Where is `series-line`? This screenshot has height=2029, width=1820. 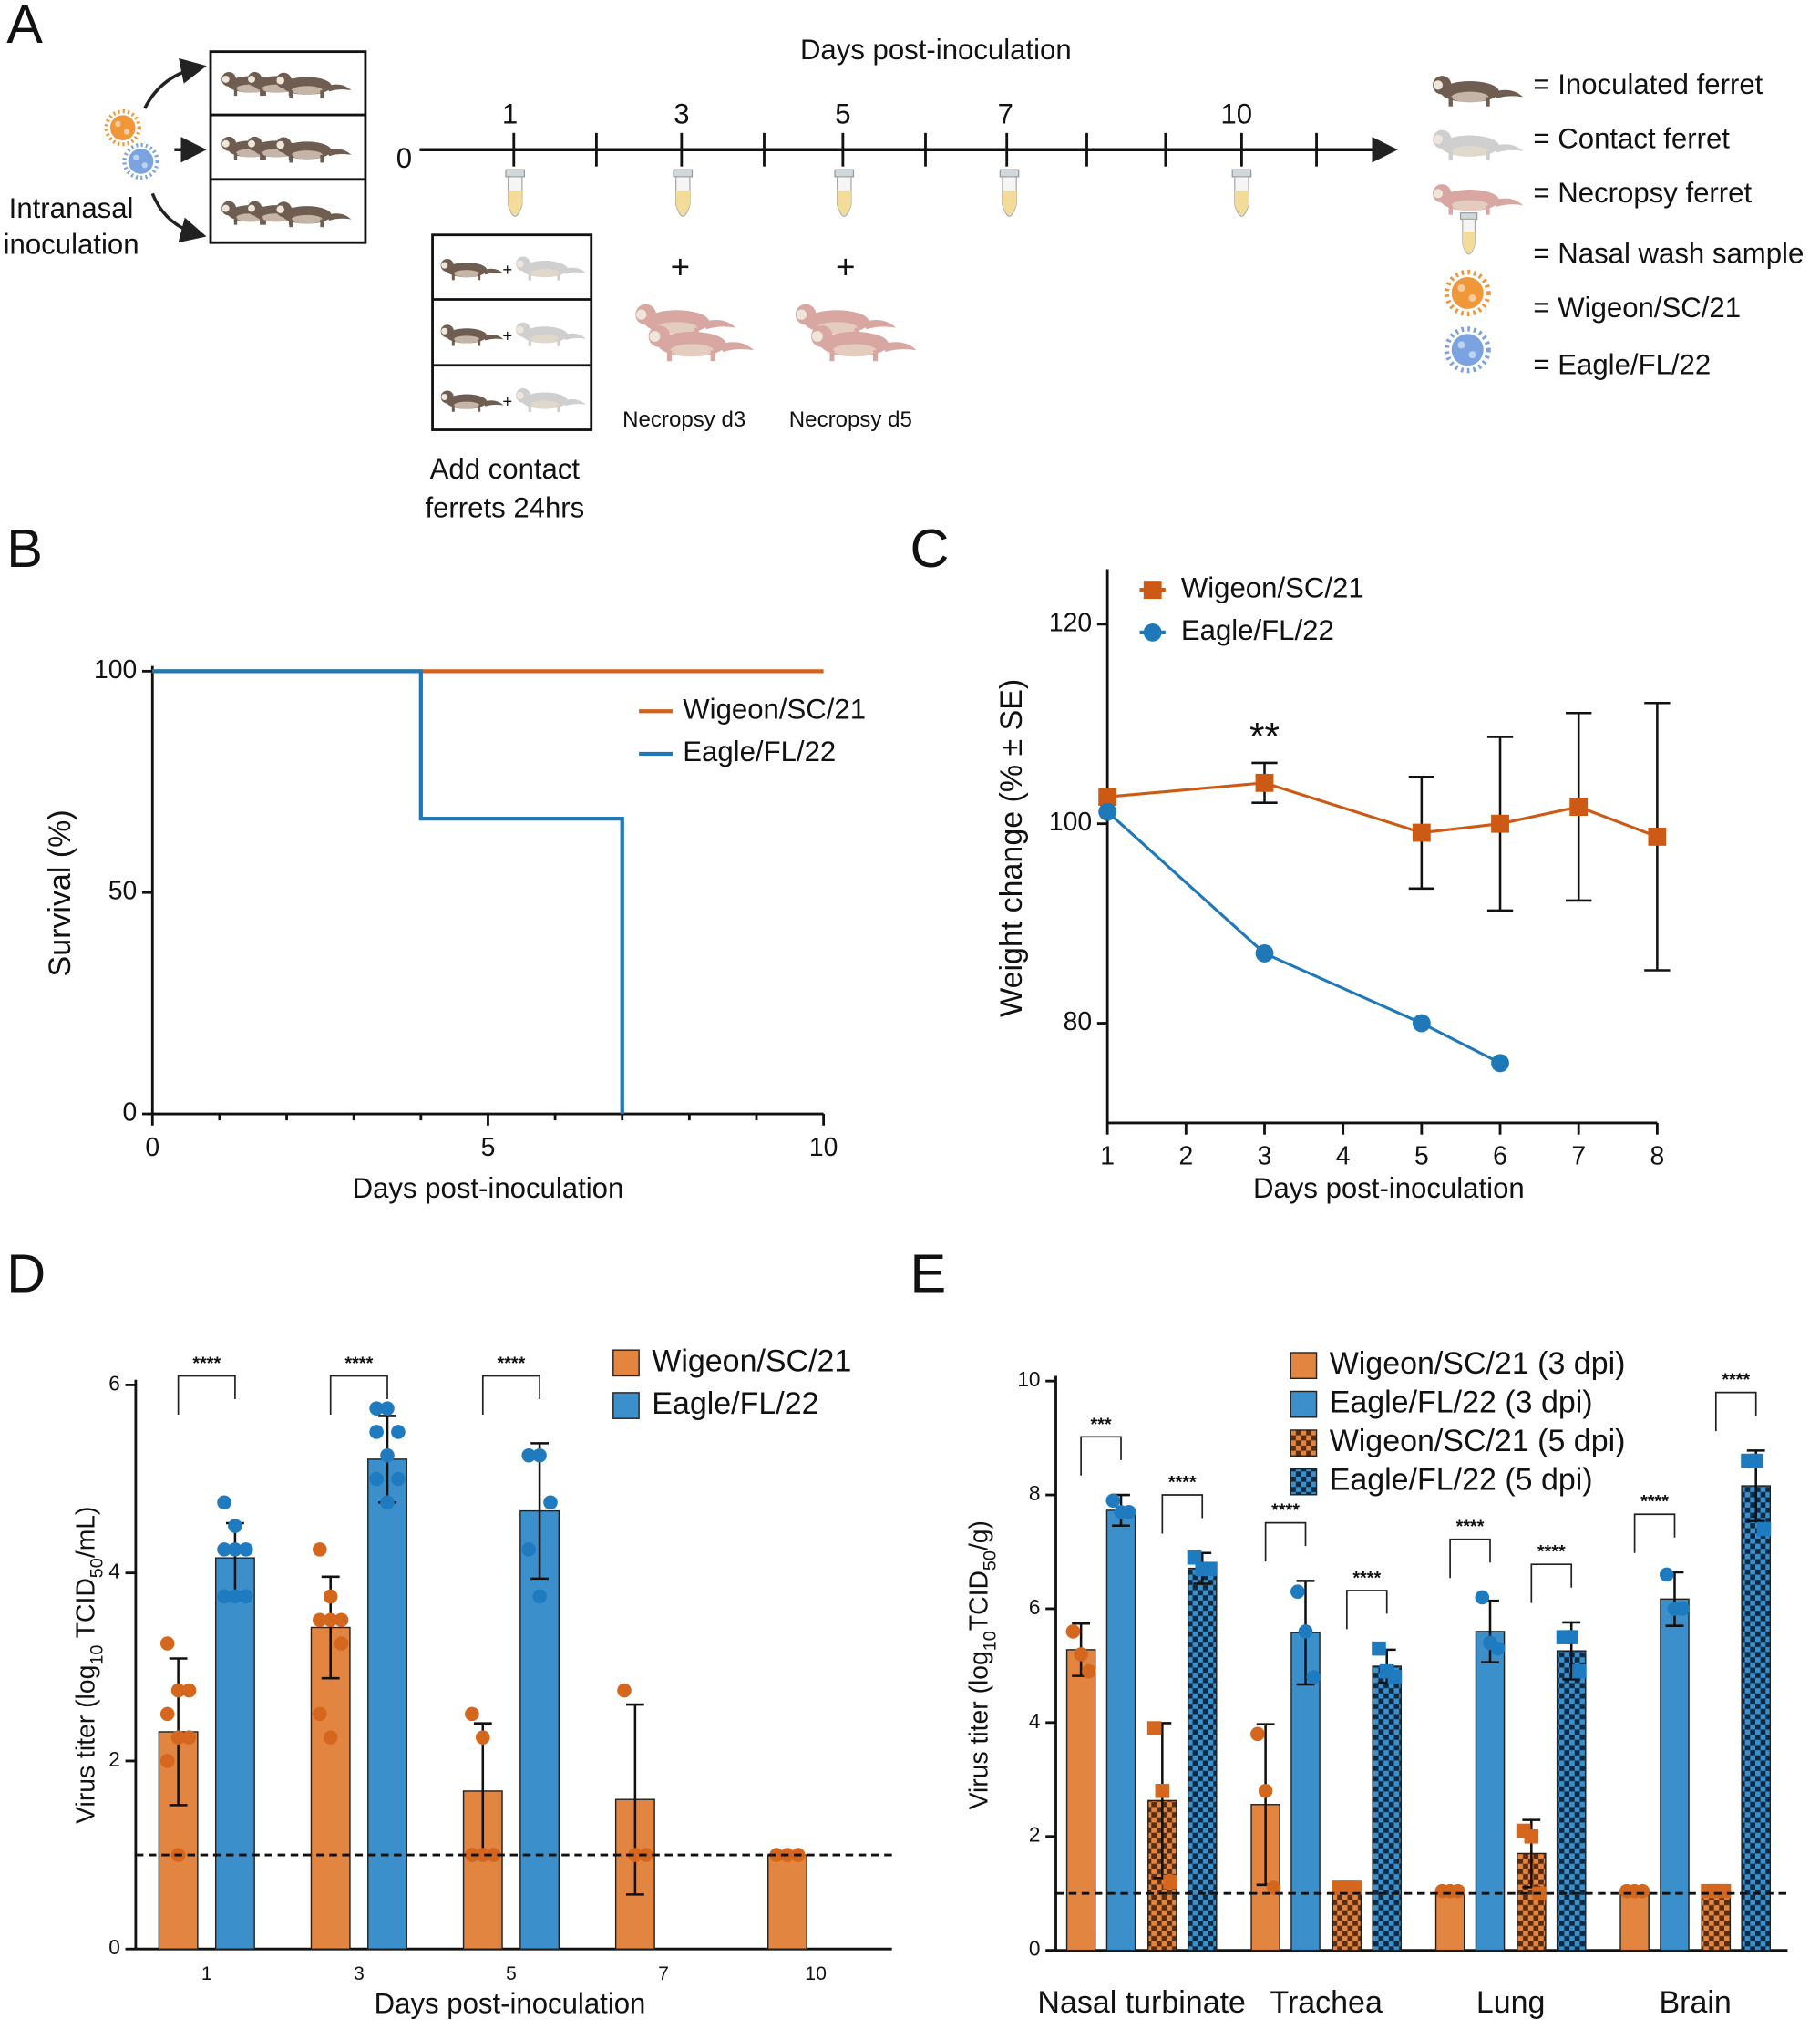
series-line is located at coordinates (1383, 810).